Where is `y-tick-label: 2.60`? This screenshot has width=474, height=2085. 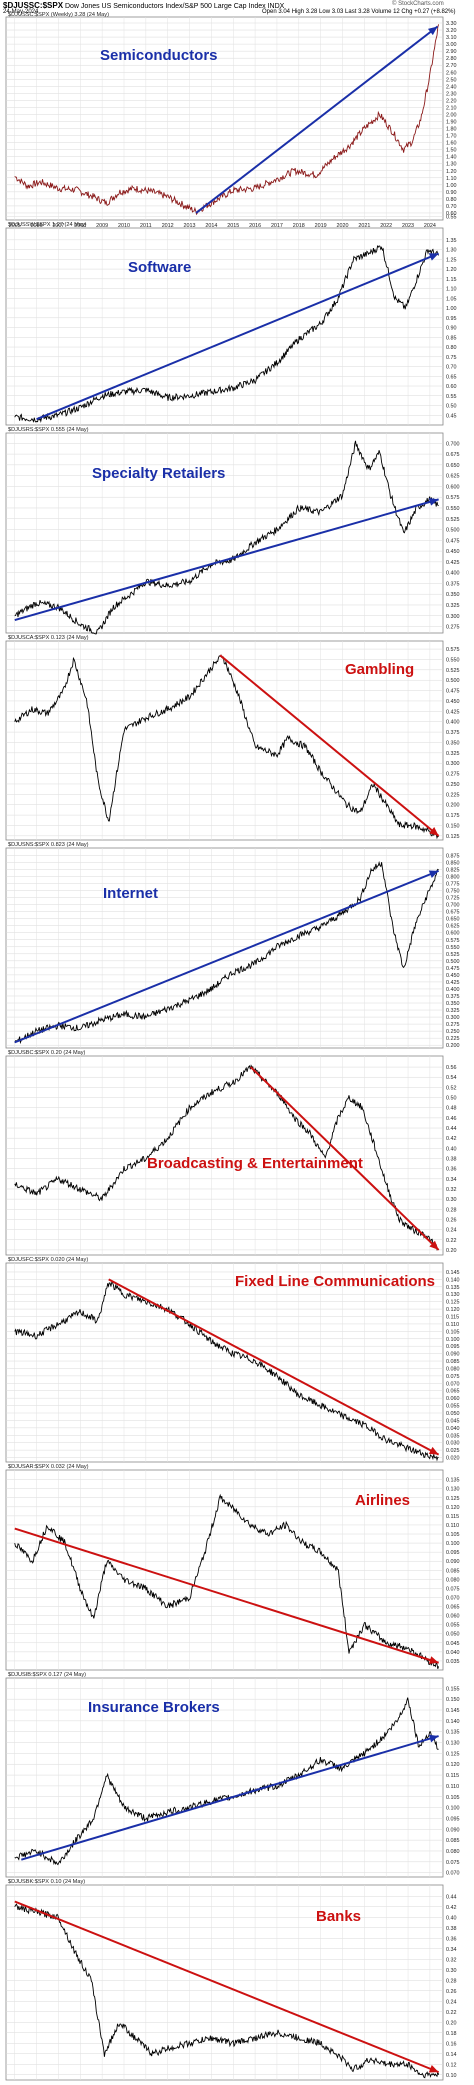
y-tick-label: 2.60 is located at coordinates (451, 73).